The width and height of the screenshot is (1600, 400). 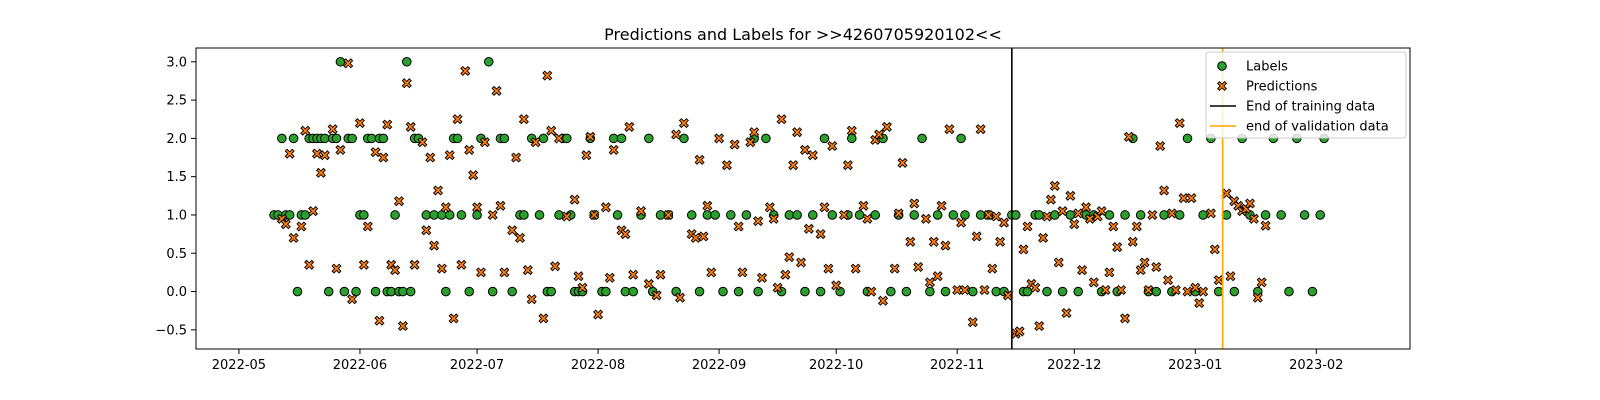 What do you see at coordinates (176, 292) in the screenshot?
I see `y-tick-label: 0.0` at bounding box center [176, 292].